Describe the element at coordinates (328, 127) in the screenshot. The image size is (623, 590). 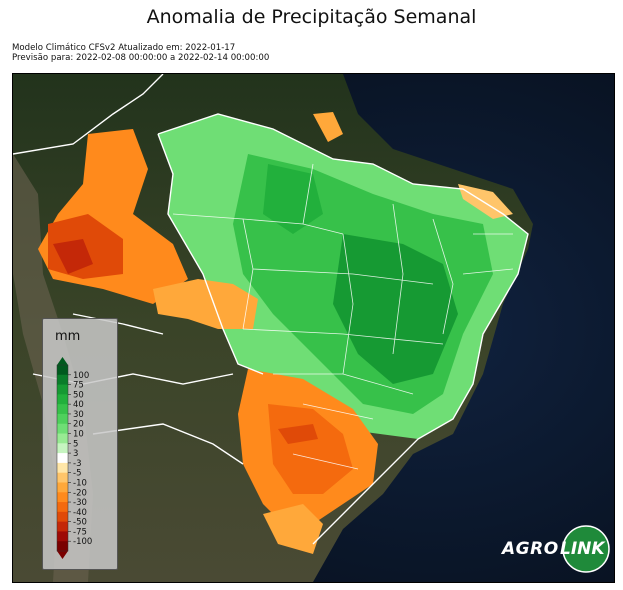
I see `north-orange-patch` at that location.